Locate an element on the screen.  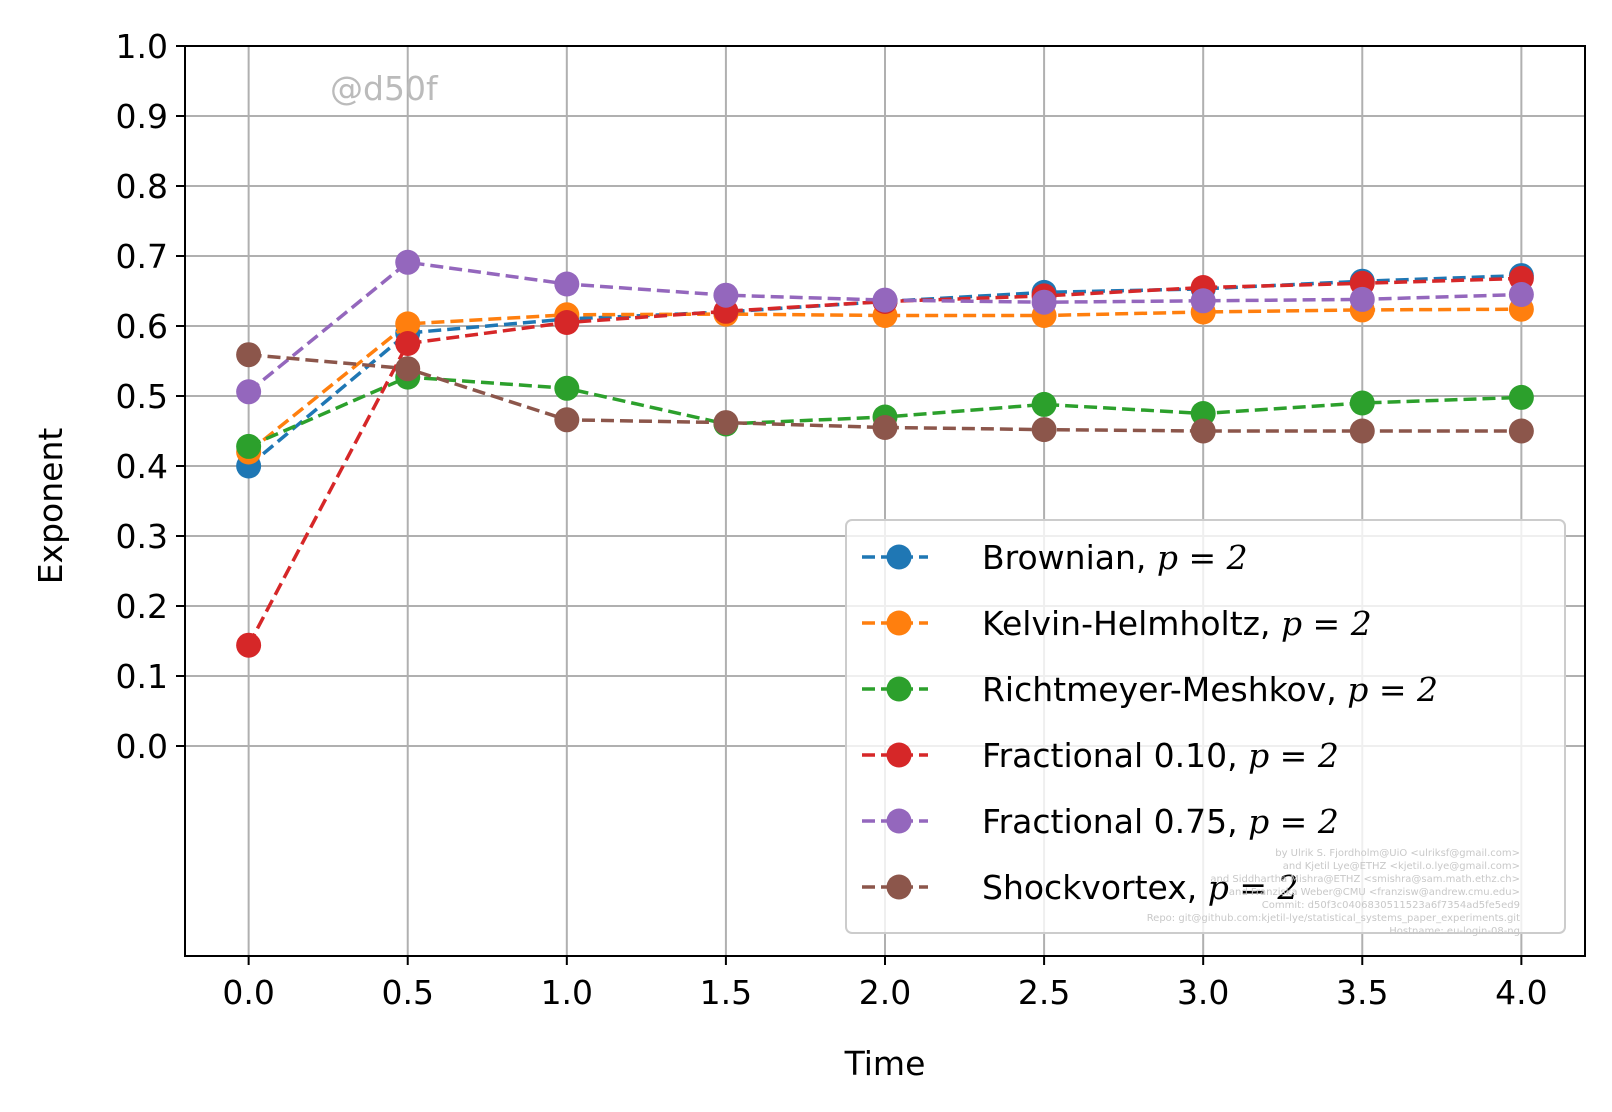
legend-label: Brownian, p = 2 is located at coordinates (1115, 557).